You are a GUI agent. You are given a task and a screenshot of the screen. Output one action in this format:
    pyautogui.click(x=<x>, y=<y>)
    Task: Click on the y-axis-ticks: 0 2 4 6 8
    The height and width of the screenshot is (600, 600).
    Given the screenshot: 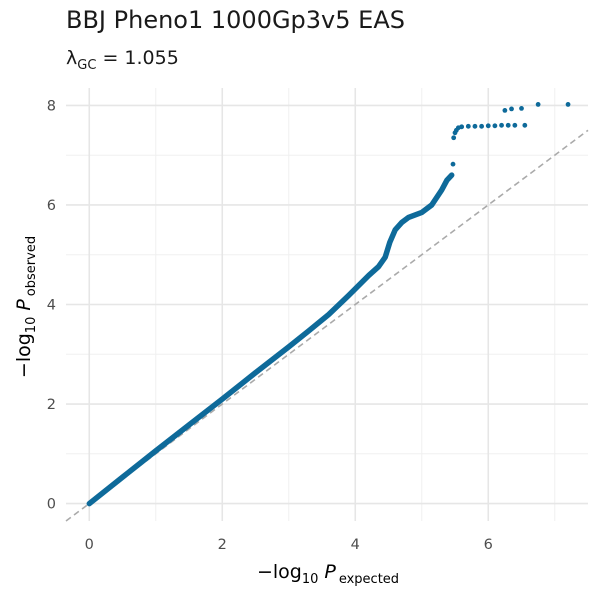 What is the action you would take?
    pyautogui.click(x=51, y=305)
    